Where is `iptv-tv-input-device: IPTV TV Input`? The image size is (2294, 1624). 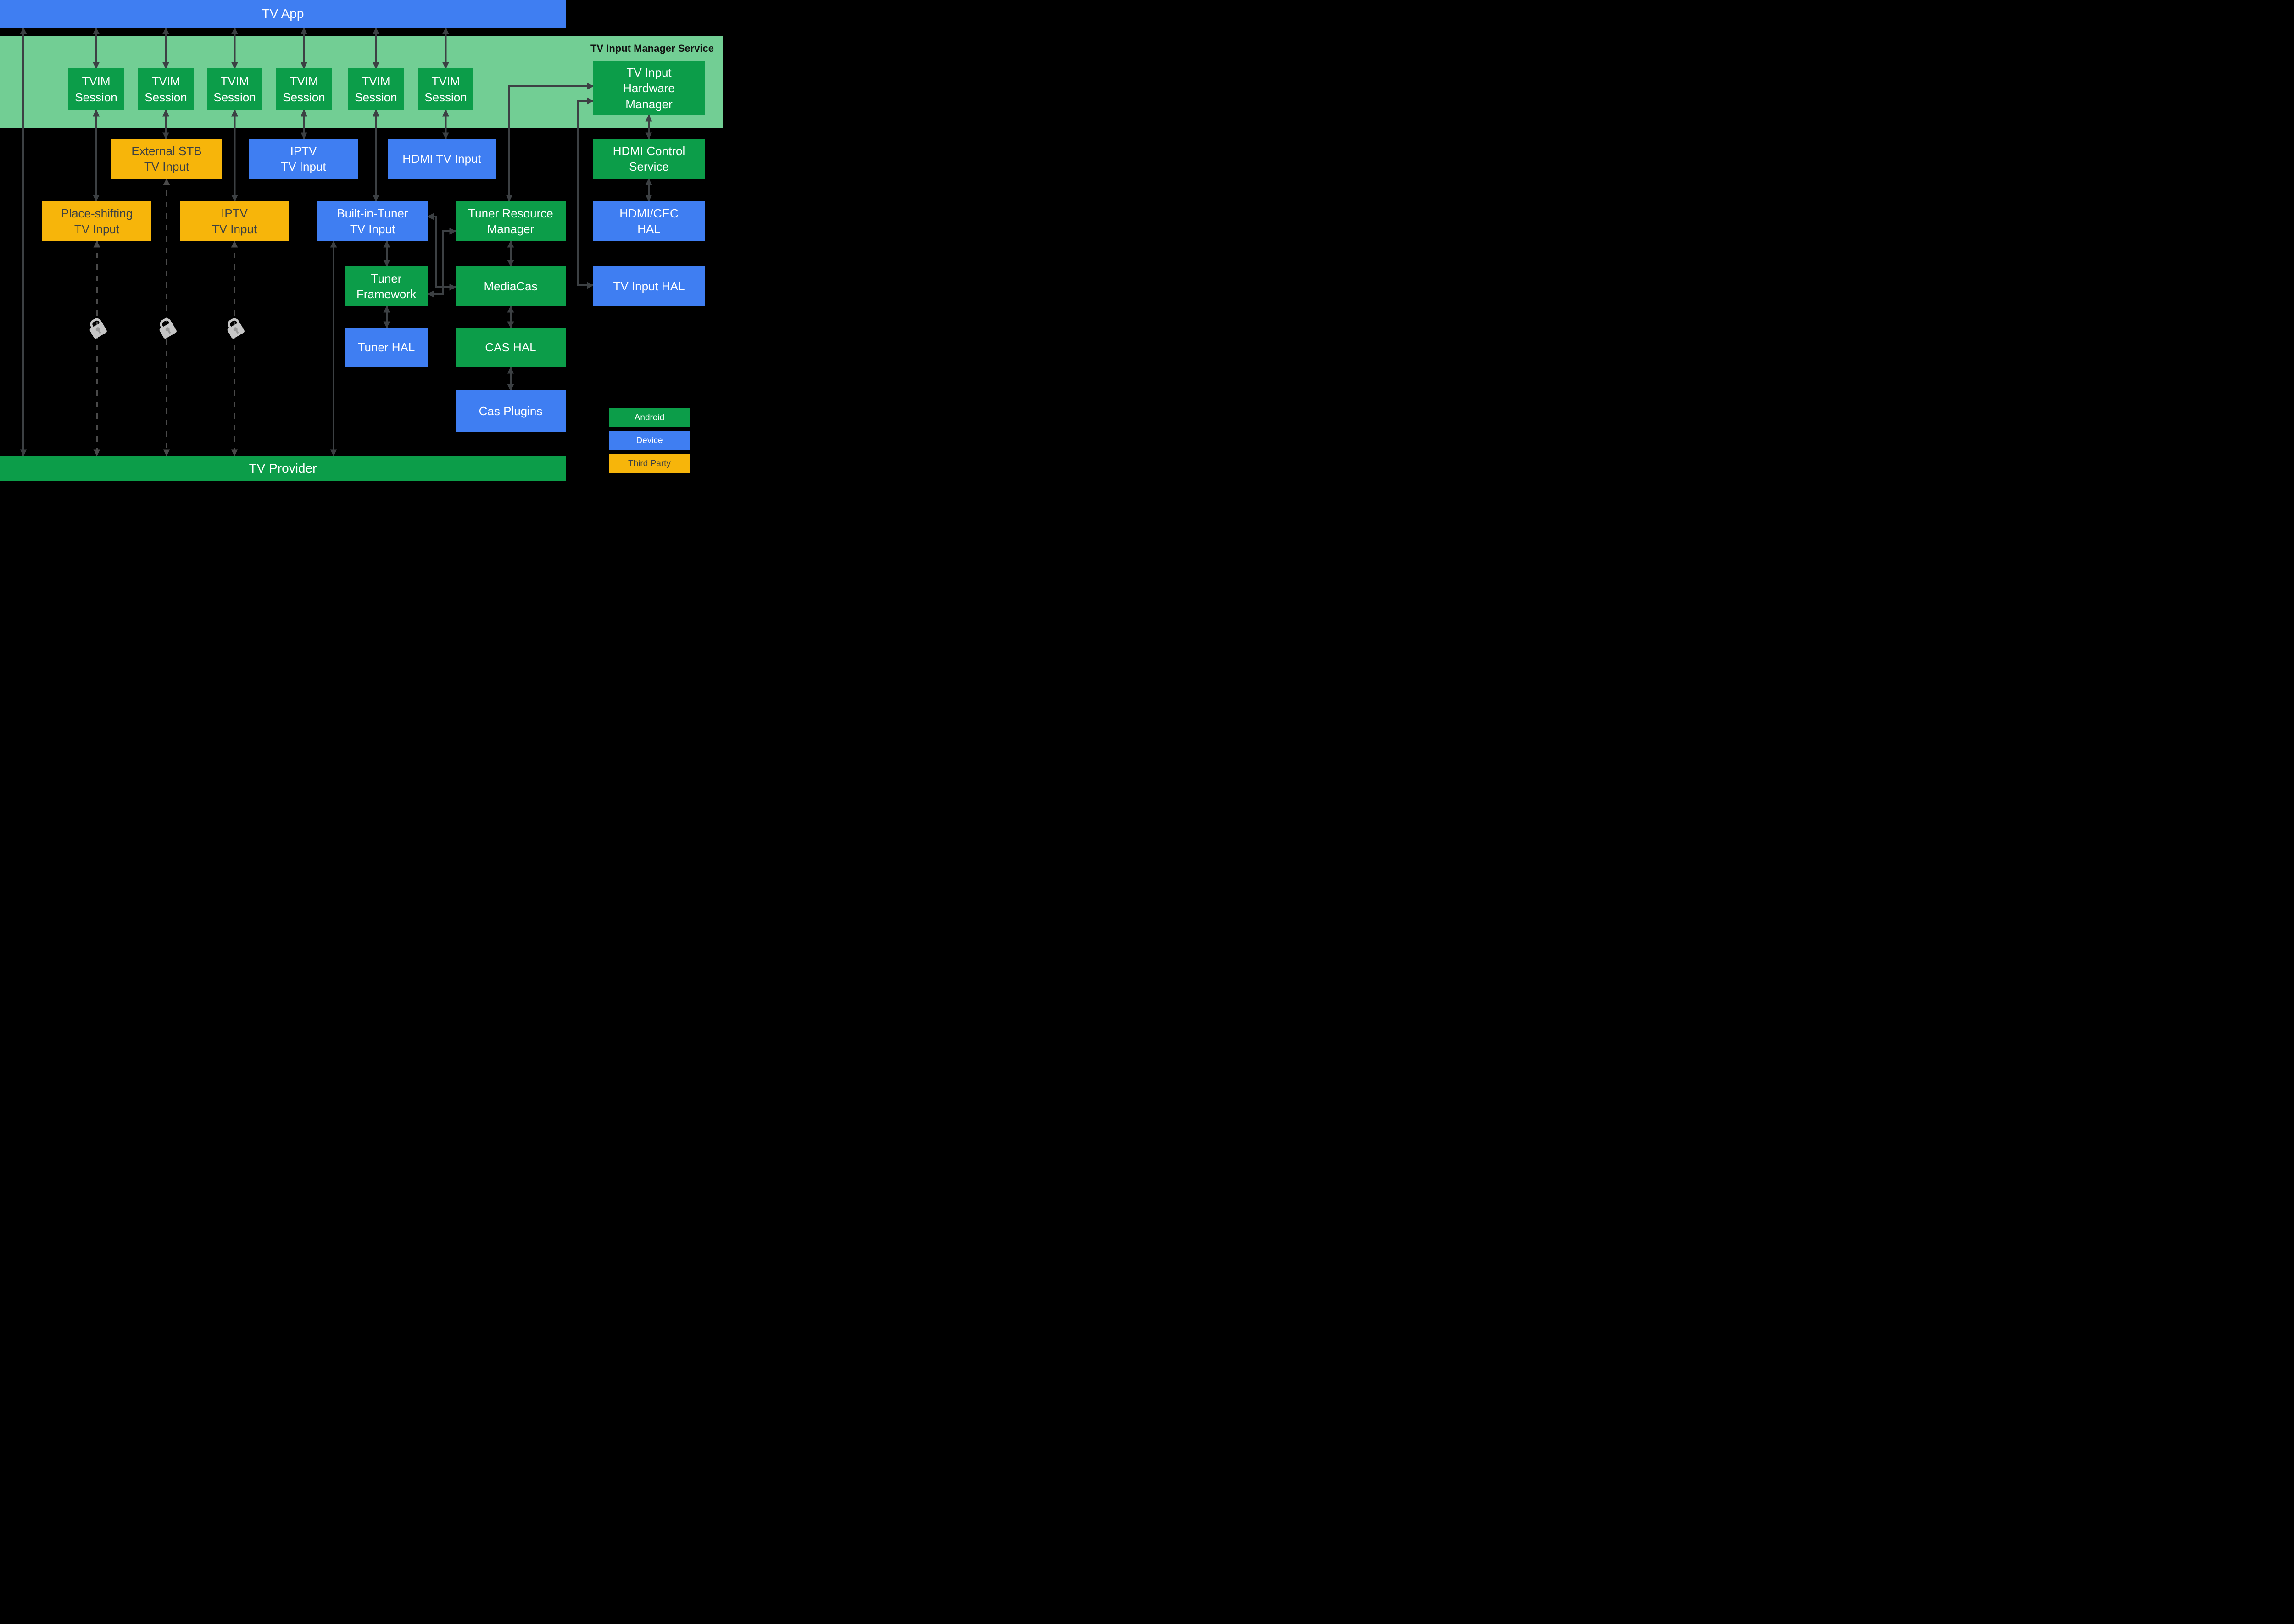 iptv-tv-input-device: IPTV TV Input is located at coordinates (303, 159).